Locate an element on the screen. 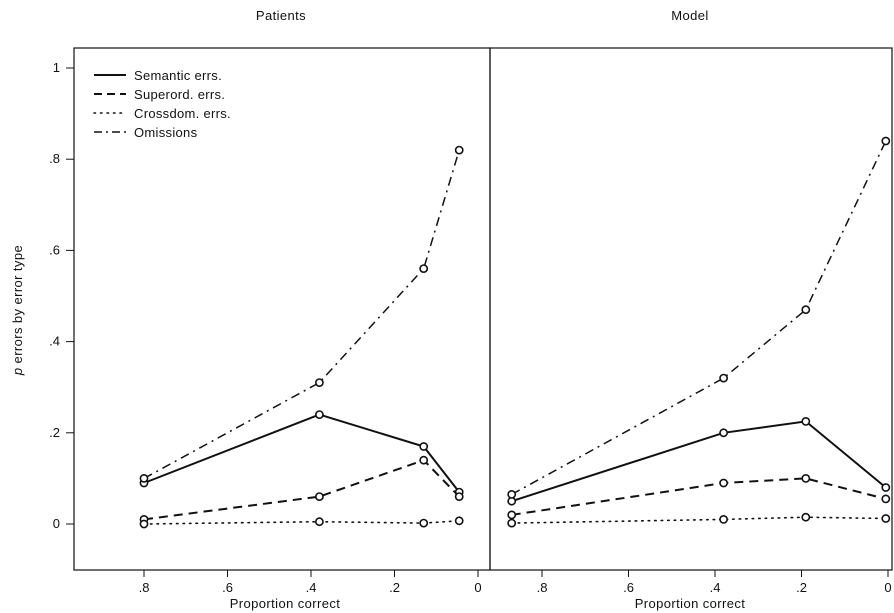 This screenshot has height=613, width=894. y-tick-label: .2 is located at coordinates (54, 432).